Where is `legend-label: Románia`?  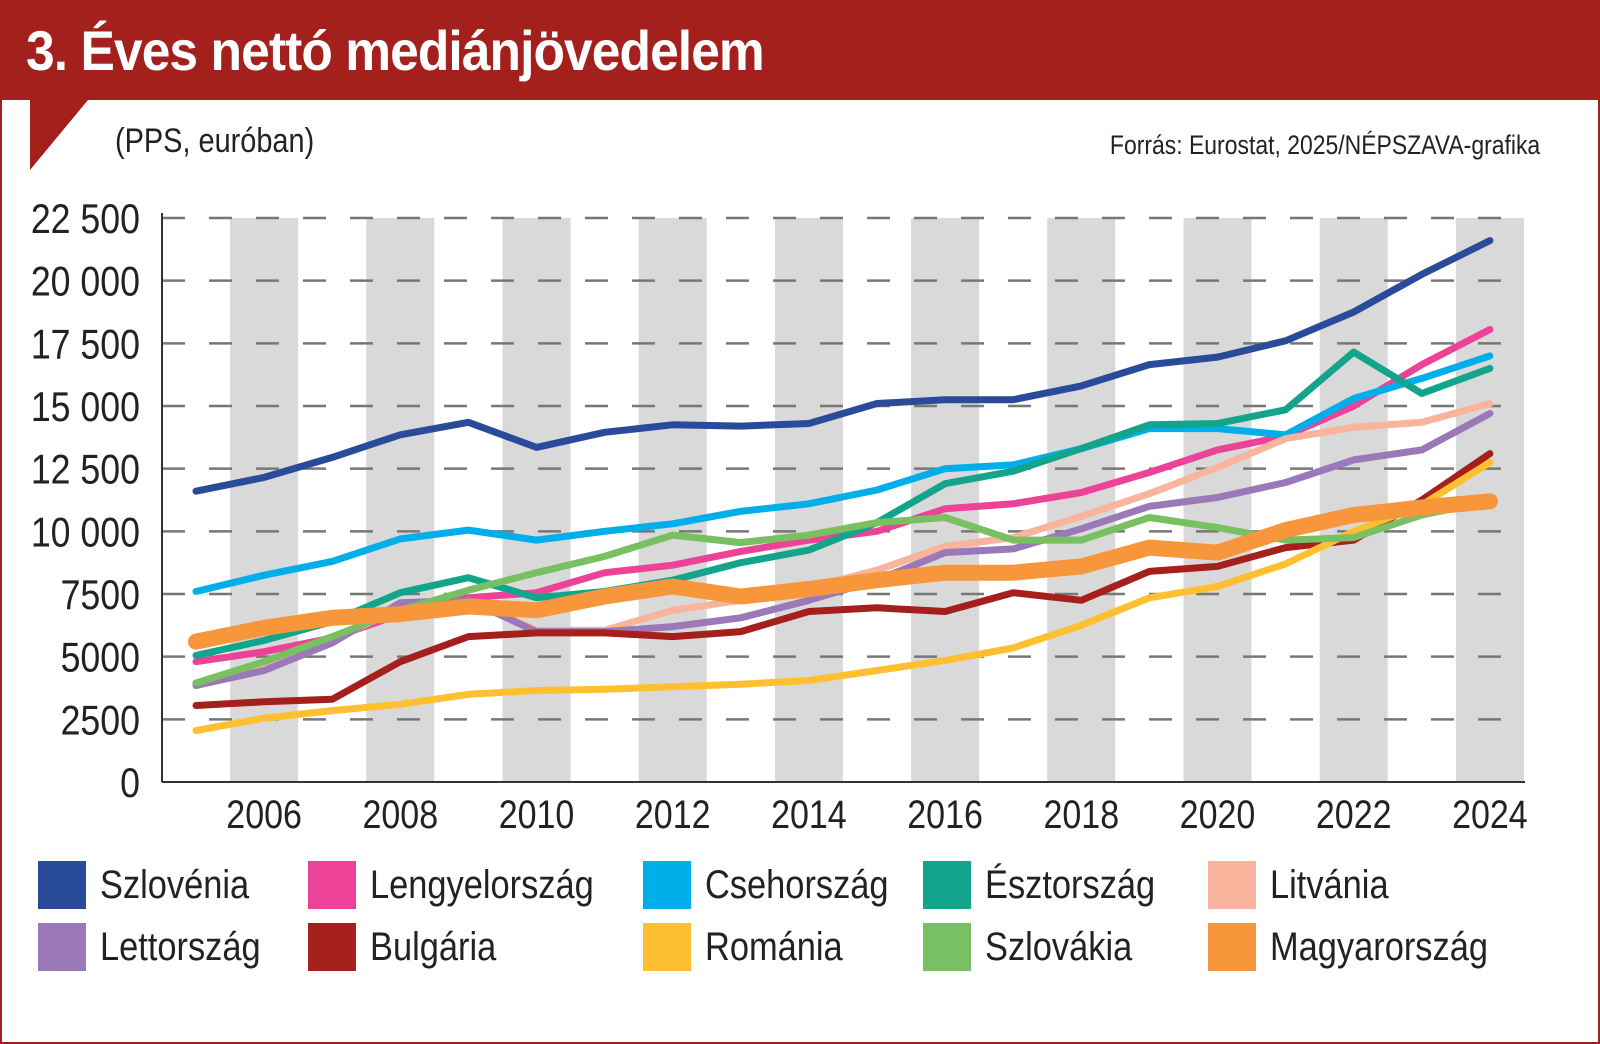
legend-label: Románia is located at coordinates (774, 946).